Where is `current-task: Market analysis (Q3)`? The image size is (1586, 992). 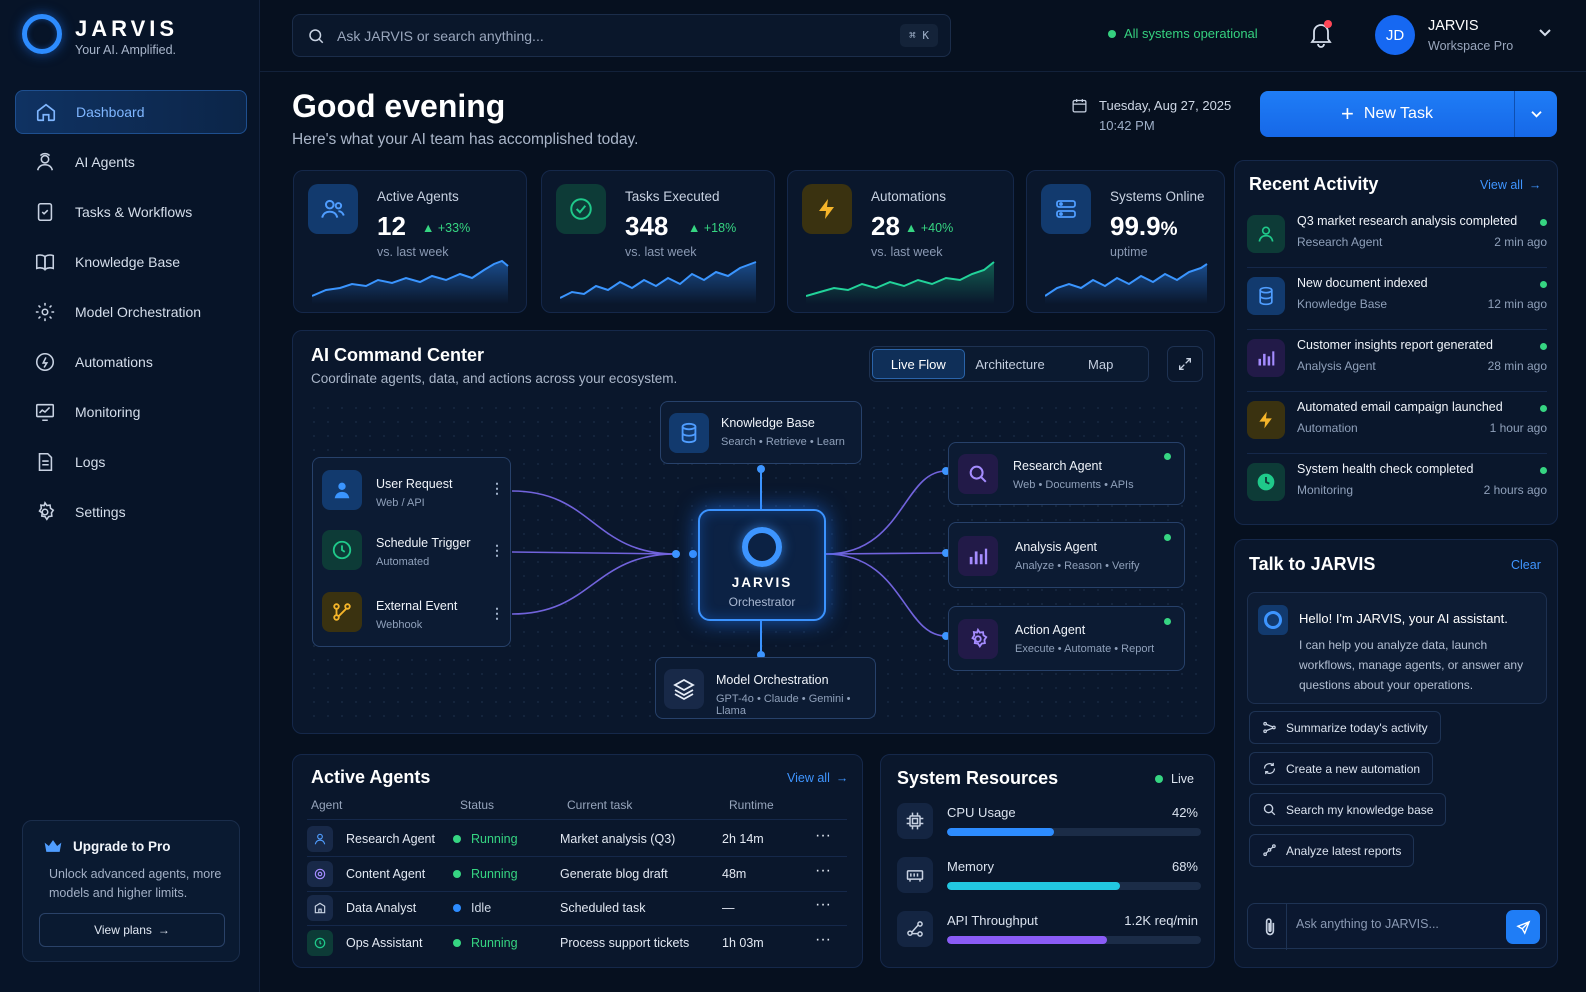
current-task: Market analysis (Q3) is located at coordinates (618, 839).